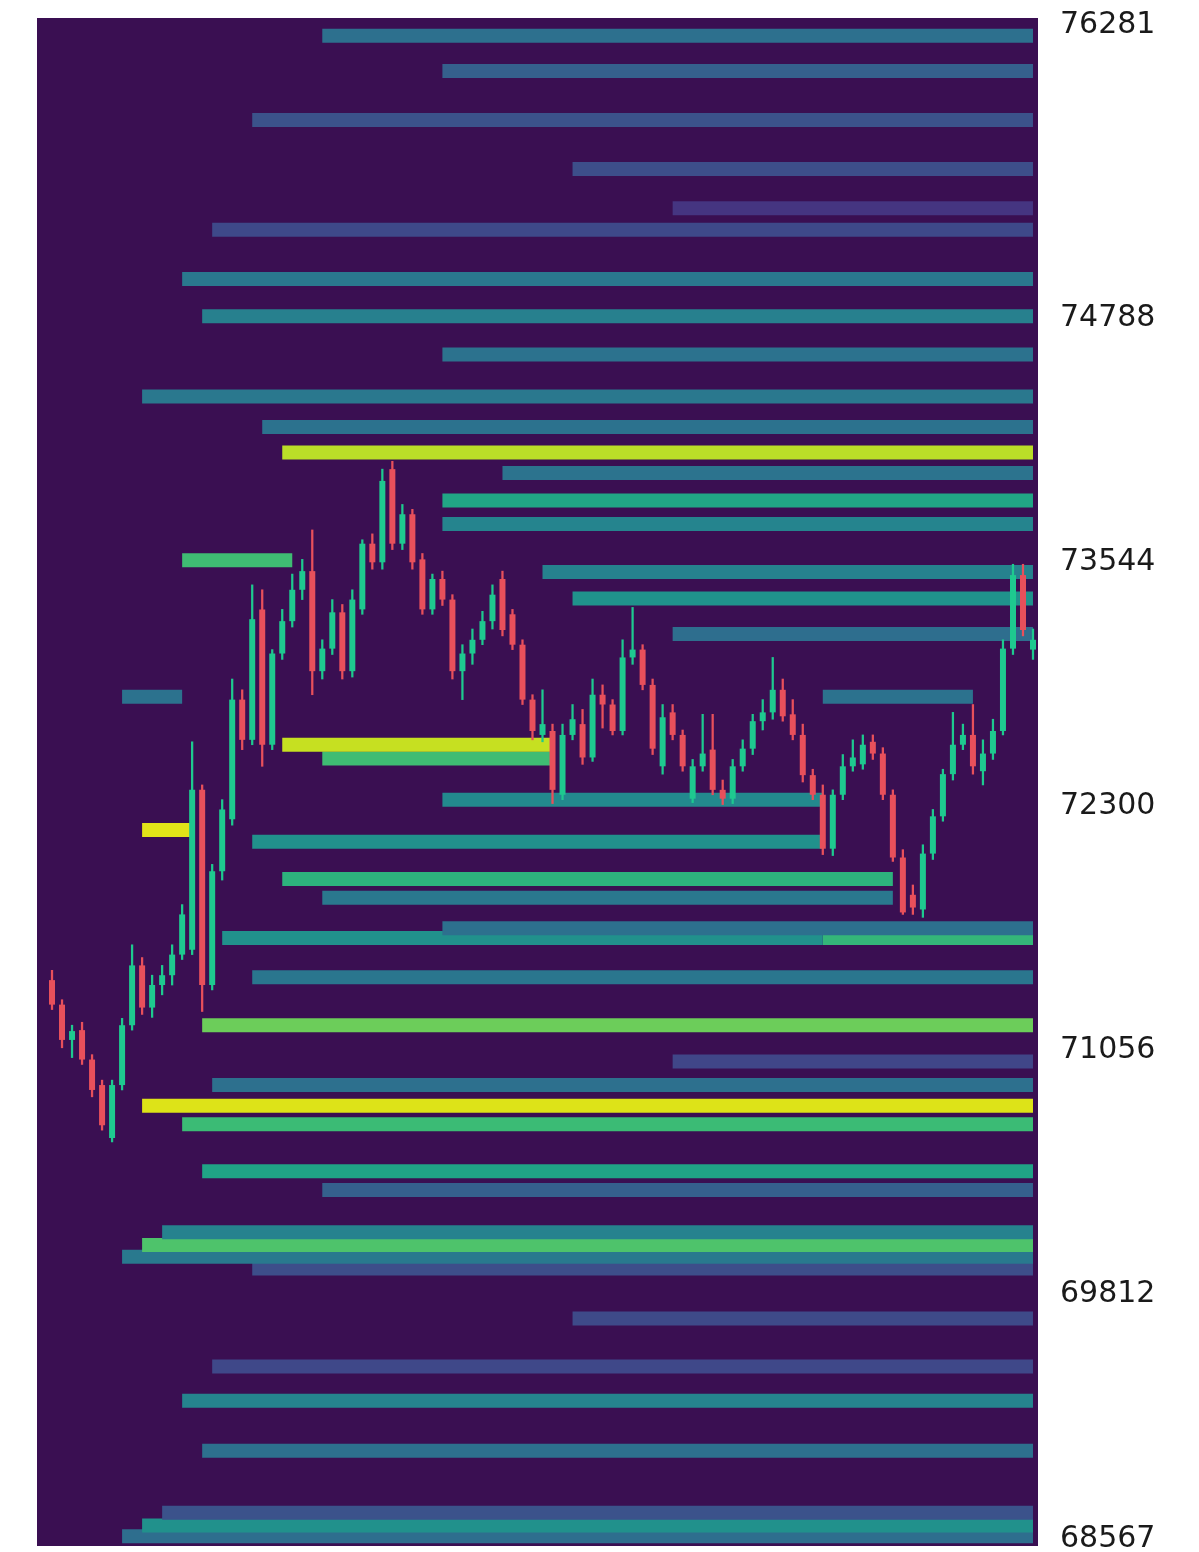 The height and width of the screenshot is (1552, 1199). What do you see at coordinates (1108, 1048) in the screenshot?
I see `y-tick-label: 71056` at bounding box center [1108, 1048].